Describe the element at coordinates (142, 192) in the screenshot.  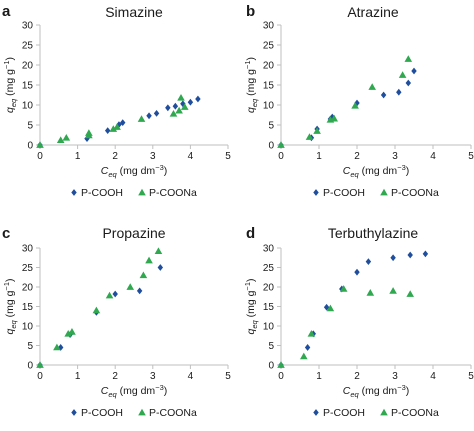
I see `legend-marker-p-coona` at that location.